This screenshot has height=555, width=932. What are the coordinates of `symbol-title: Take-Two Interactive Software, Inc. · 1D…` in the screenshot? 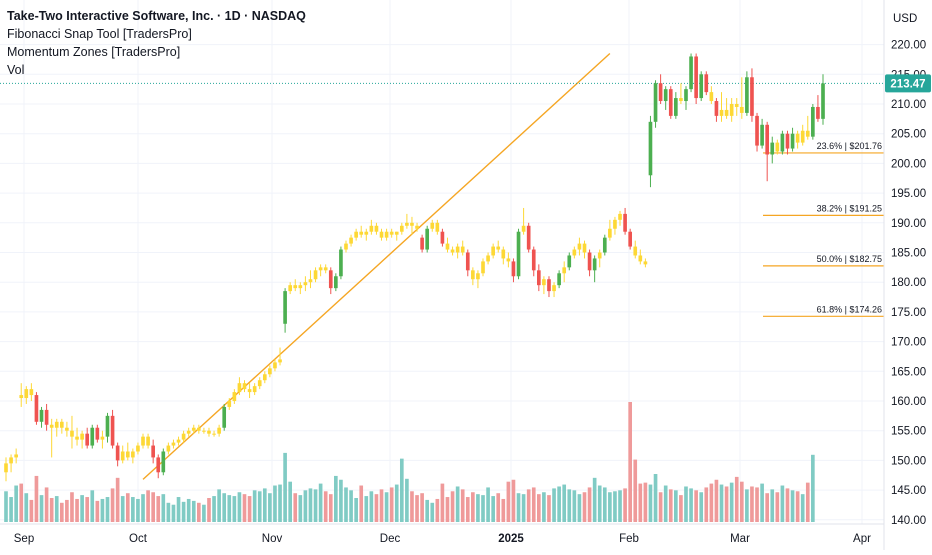 It's located at (156, 16).